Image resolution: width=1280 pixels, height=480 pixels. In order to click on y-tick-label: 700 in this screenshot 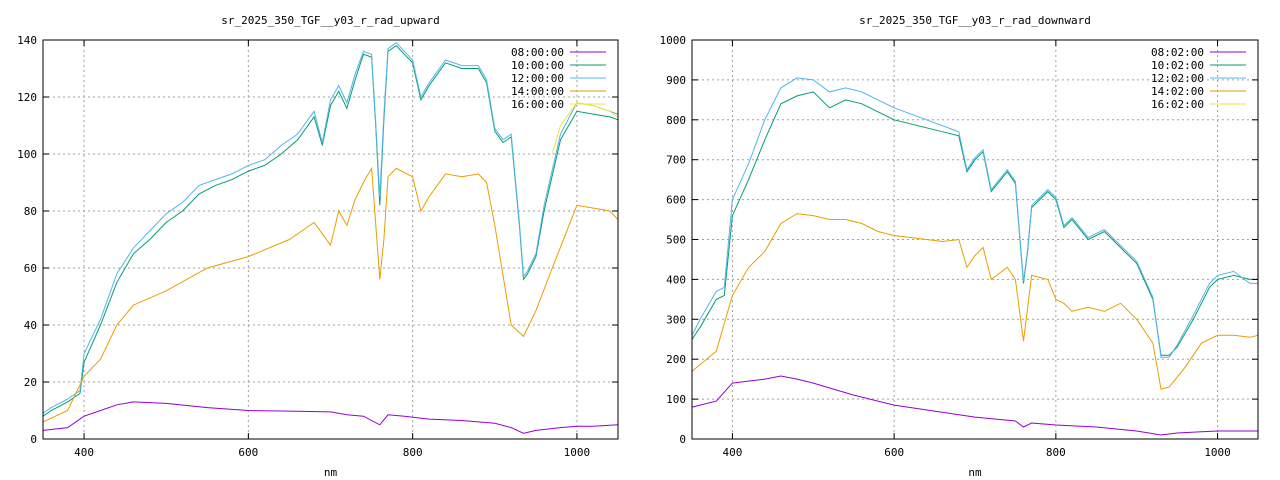, I will do `click(676, 160)`.